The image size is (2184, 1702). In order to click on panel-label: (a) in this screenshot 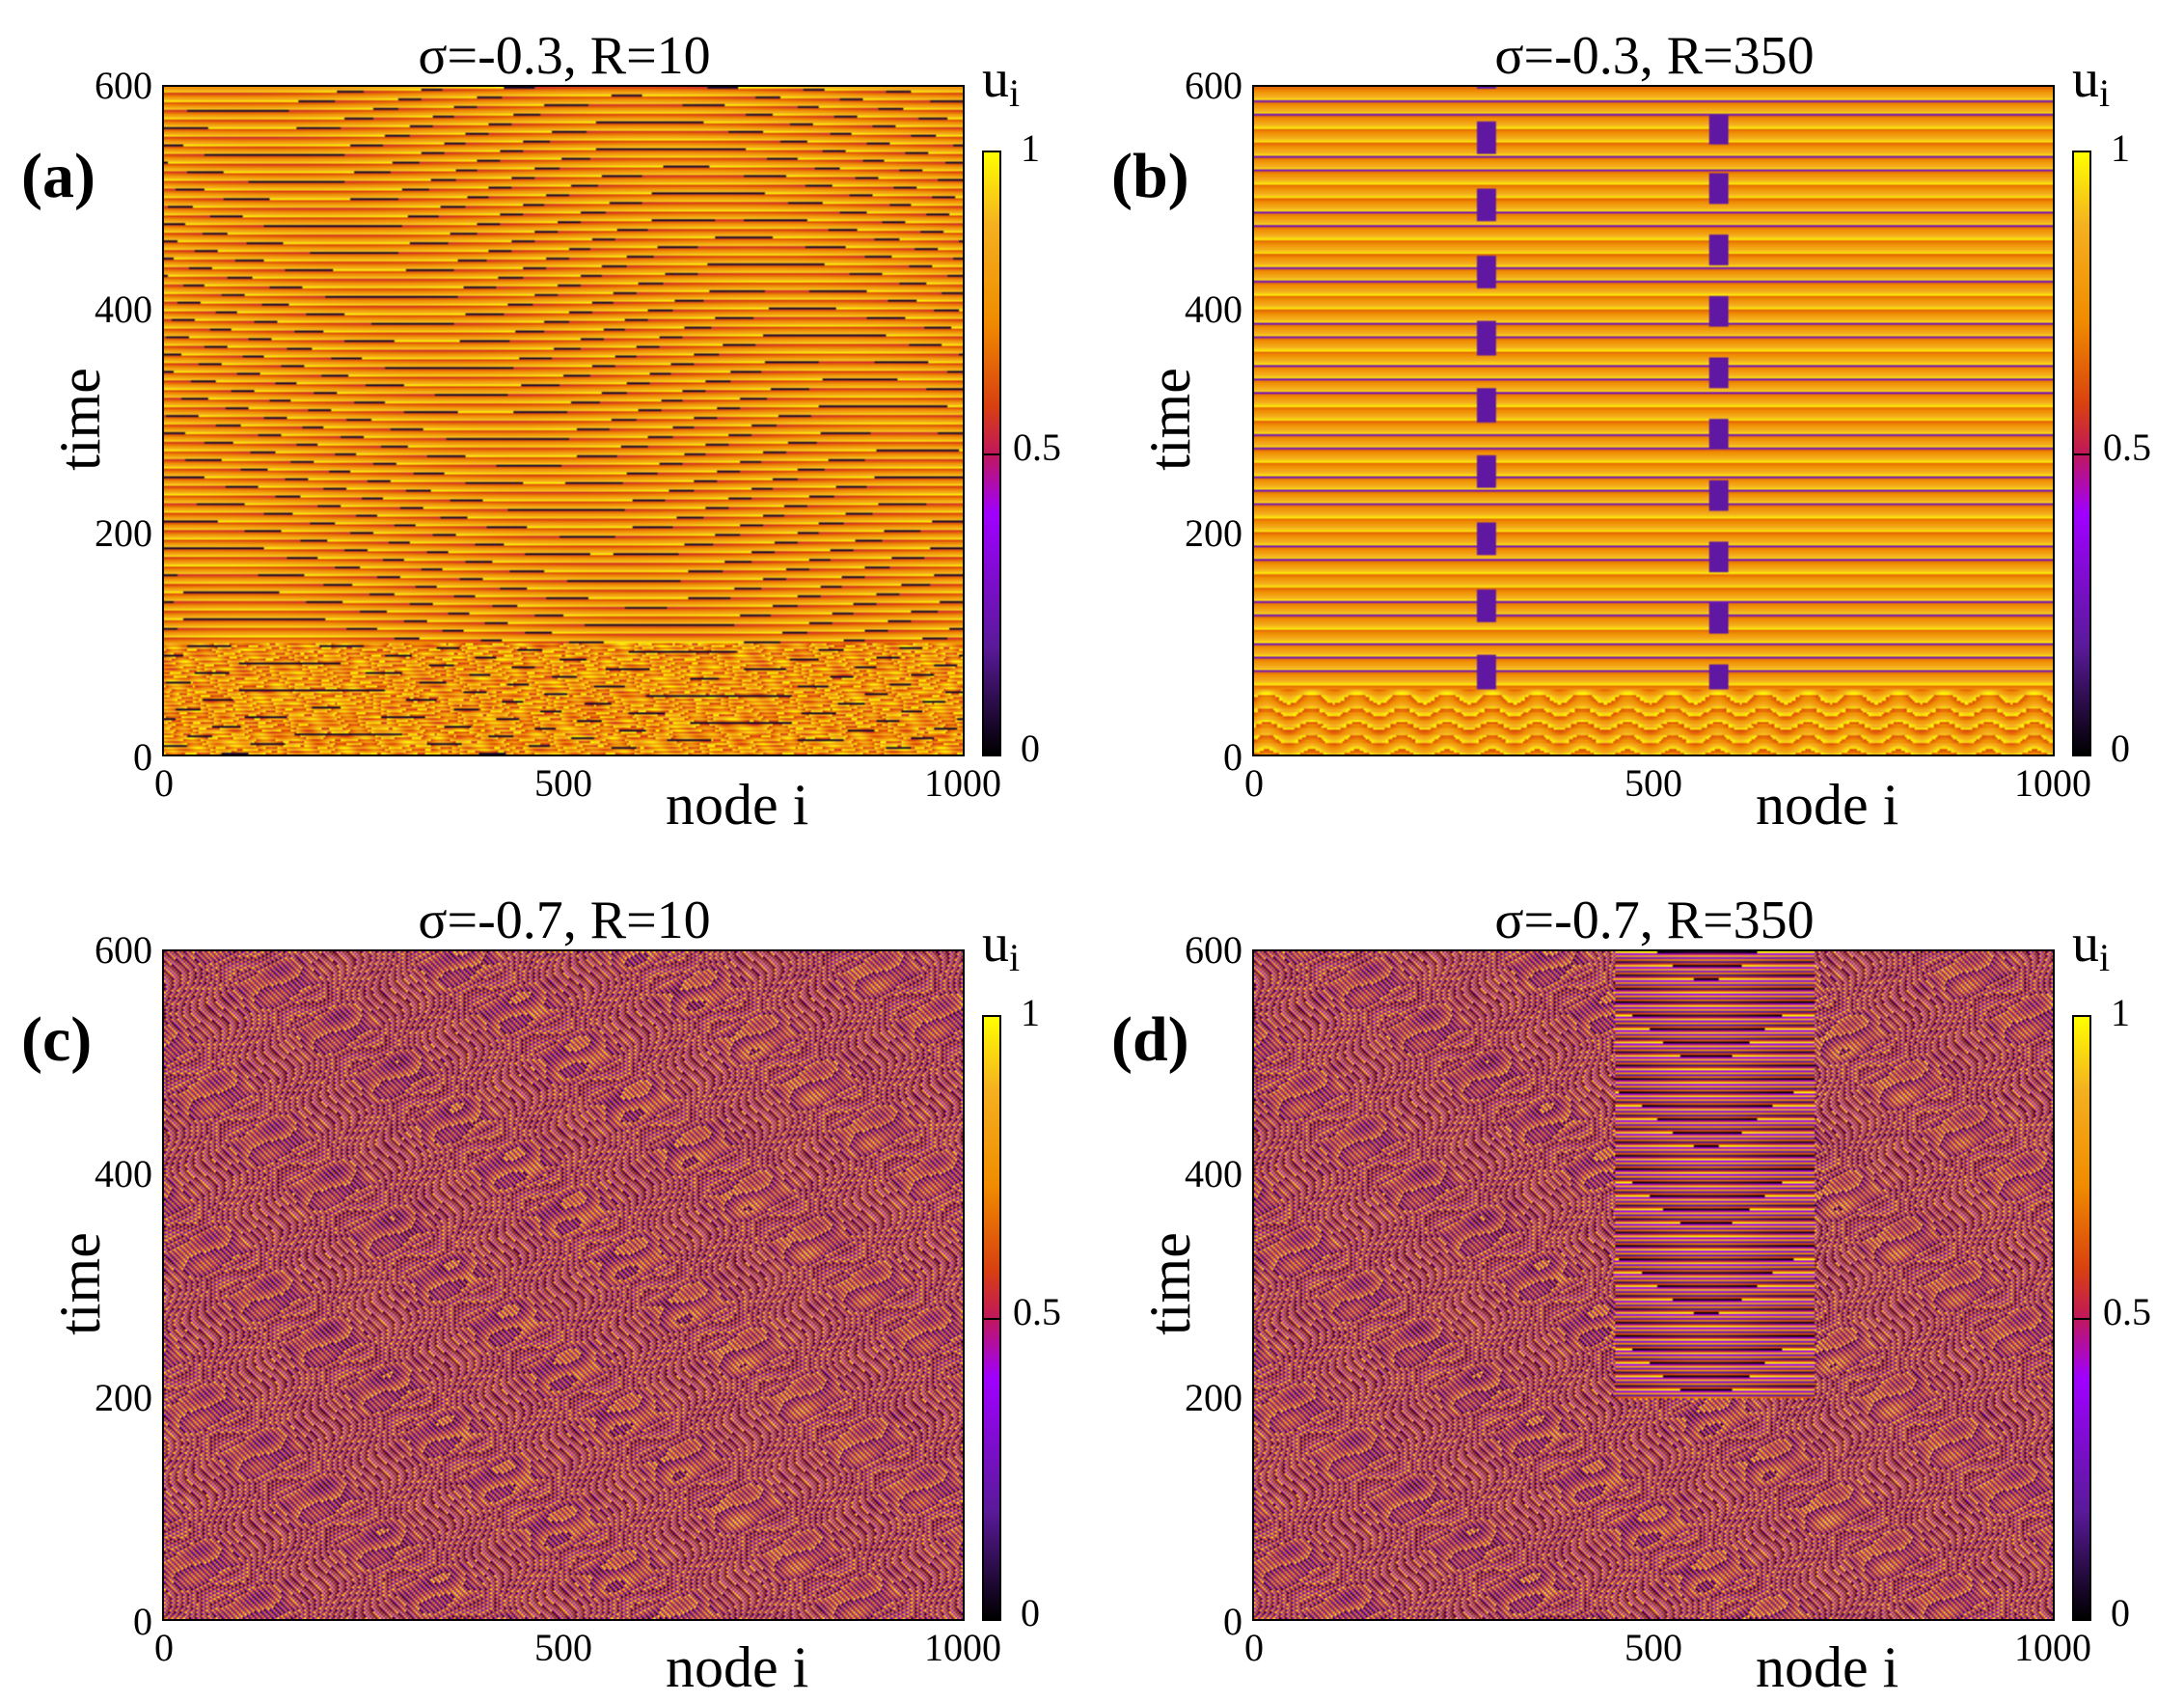, I will do `click(58, 176)`.